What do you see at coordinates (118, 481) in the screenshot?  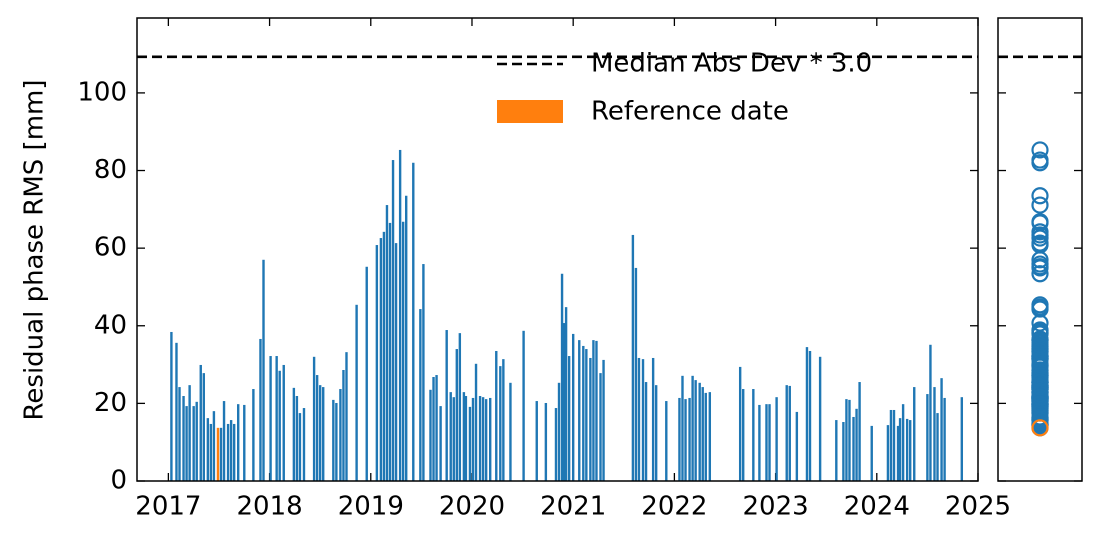 I see `y-tick-label: 0` at bounding box center [118, 481].